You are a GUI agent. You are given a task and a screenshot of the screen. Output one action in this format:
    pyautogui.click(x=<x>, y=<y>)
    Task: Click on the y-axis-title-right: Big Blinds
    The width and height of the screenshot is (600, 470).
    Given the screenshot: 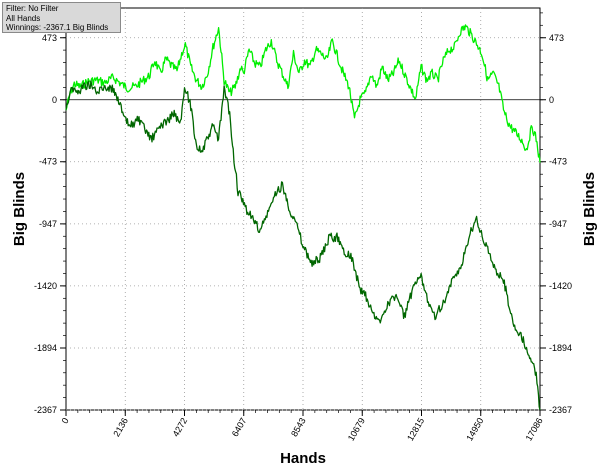 What is the action you would take?
    pyautogui.click(x=589, y=209)
    